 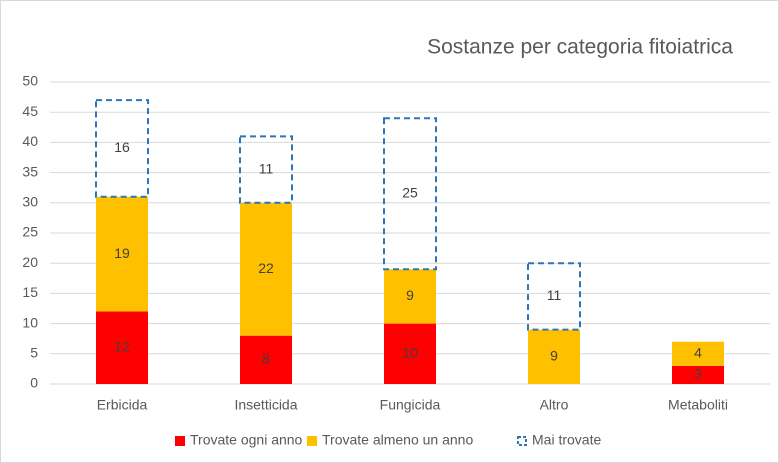 What do you see at coordinates (397, 440) in the screenshot?
I see `legend-label: Trovate almeno un anno` at bounding box center [397, 440].